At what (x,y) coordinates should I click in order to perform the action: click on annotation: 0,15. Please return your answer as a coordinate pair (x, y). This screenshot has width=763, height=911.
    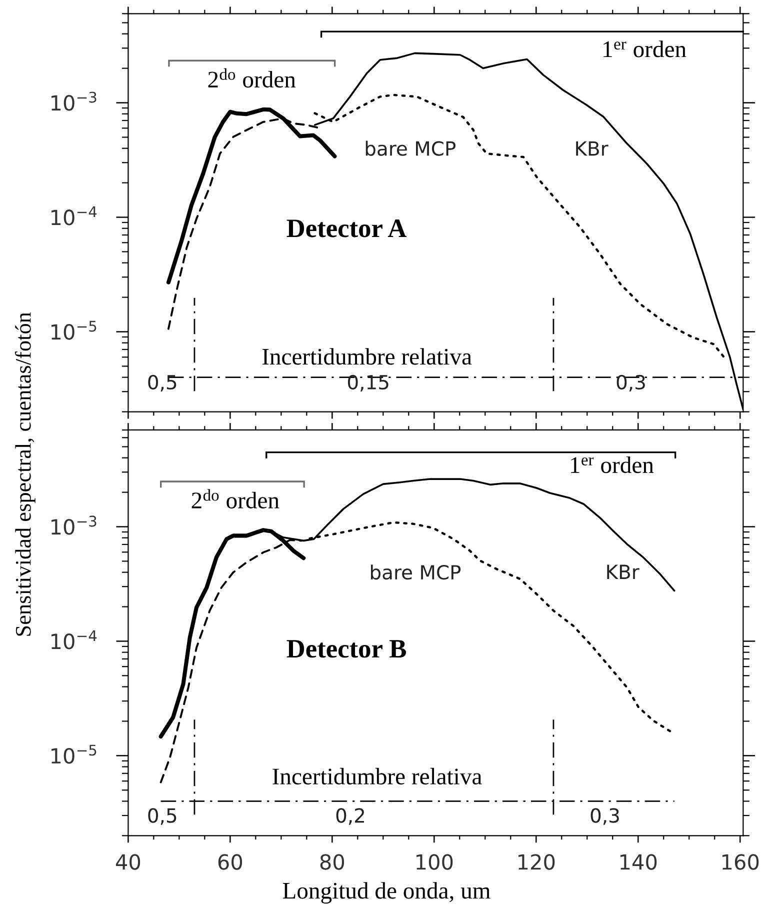
    Looking at the image, I should click on (368, 383).